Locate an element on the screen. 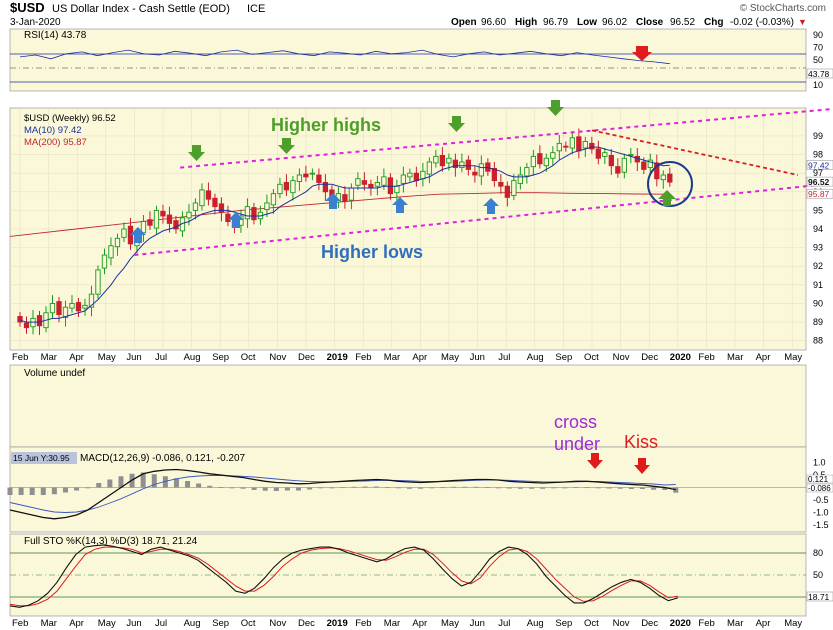  rsi-last-label-bg is located at coordinates (819, 73).